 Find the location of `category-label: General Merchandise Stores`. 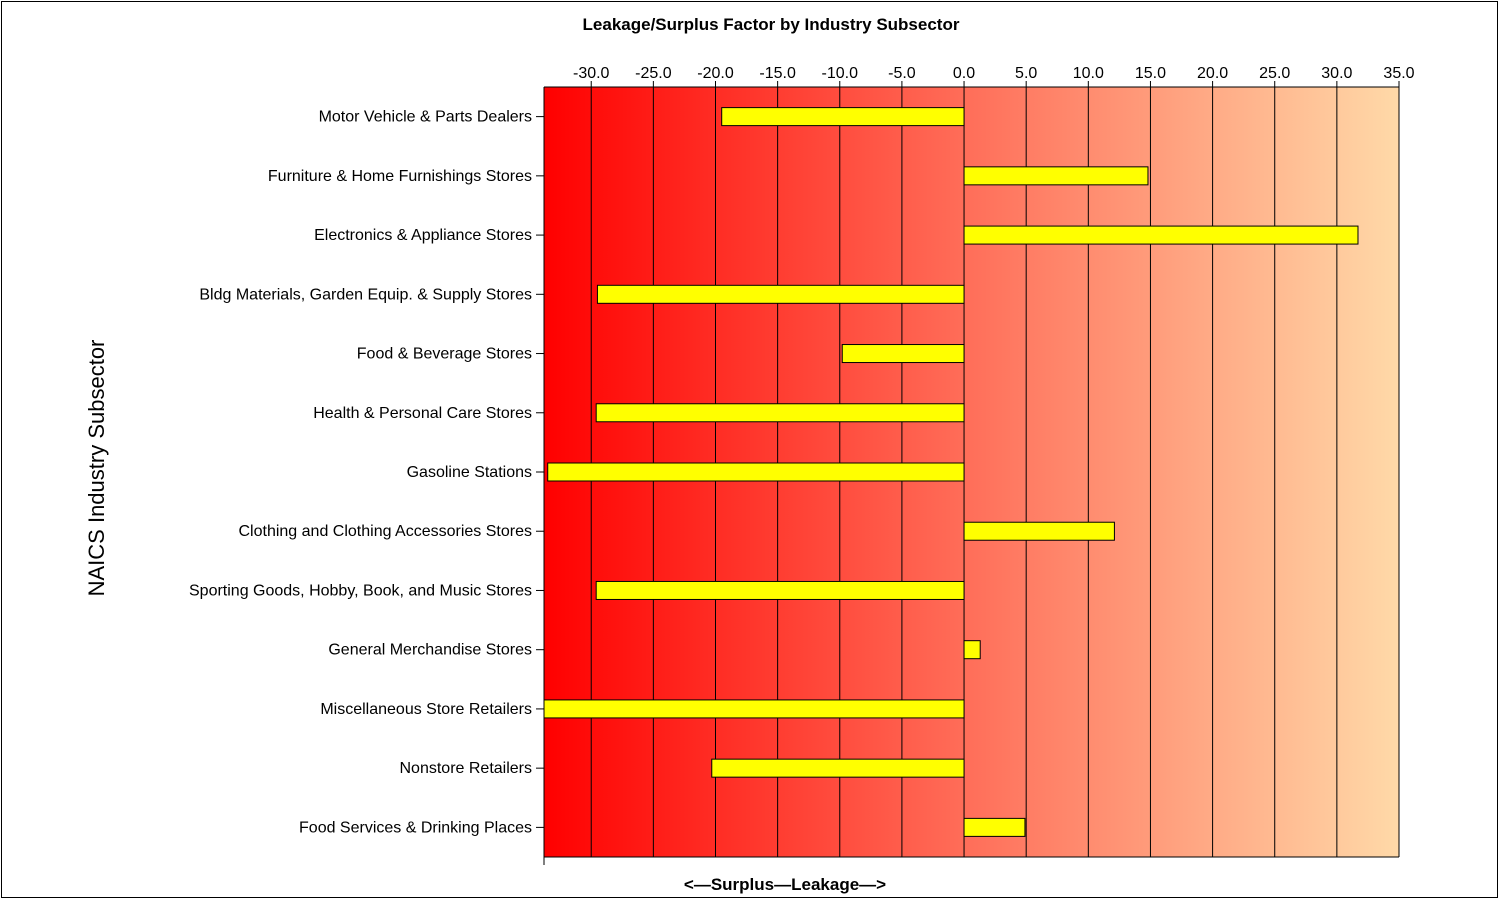

category-label: General Merchandise Stores is located at coordinates (430, 650).